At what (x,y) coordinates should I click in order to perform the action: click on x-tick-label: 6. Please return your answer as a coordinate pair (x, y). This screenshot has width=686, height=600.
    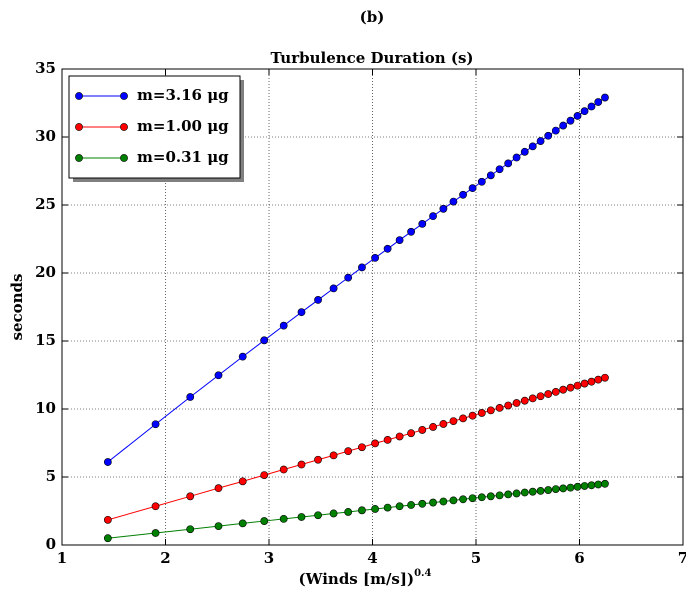
    Looking at the image, I should click on (579, 558).